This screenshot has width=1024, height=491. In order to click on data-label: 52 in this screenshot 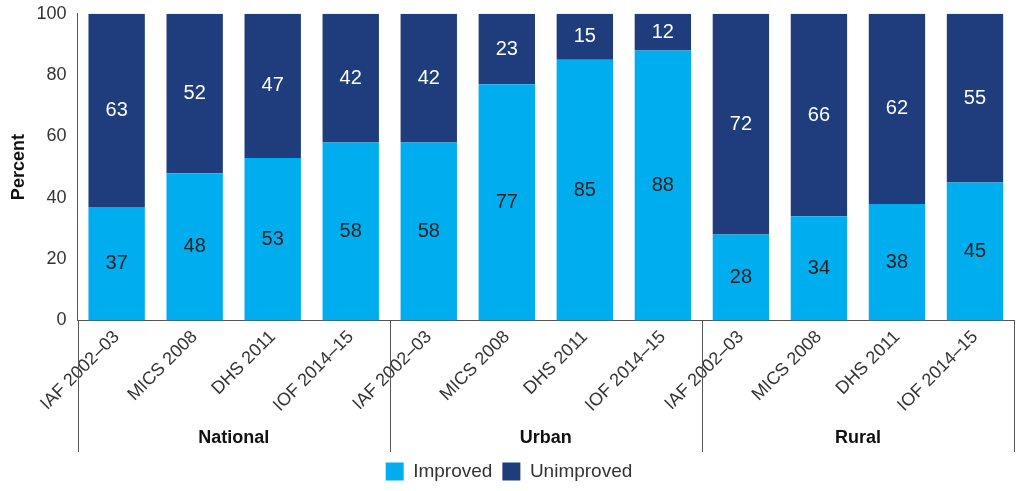, I will do `click(194, 92)`.